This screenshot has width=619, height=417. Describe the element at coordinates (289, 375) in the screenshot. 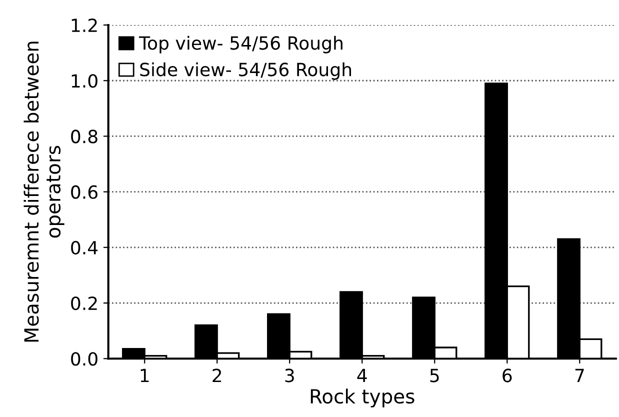

I see `x-tick-label: 3` at that location.